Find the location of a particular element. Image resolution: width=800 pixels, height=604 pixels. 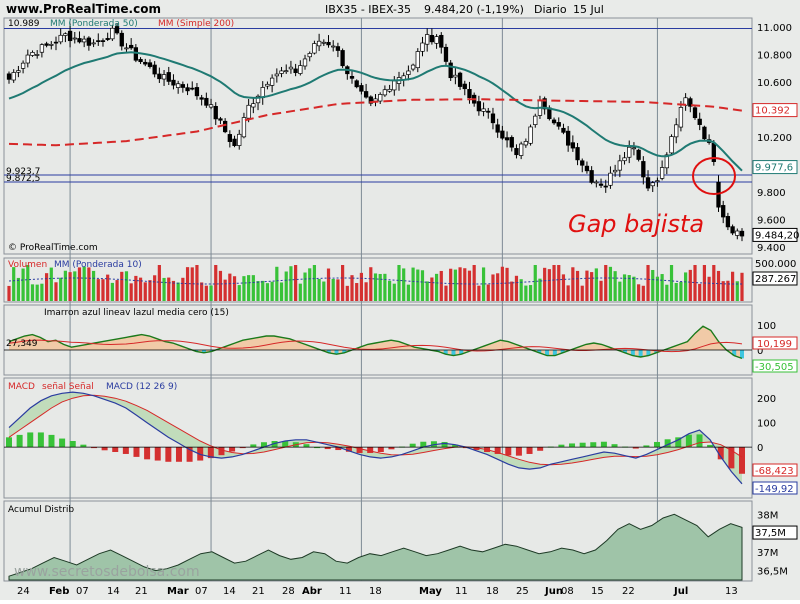

x-tick-label: 14 is located at coordinates (229, 591).